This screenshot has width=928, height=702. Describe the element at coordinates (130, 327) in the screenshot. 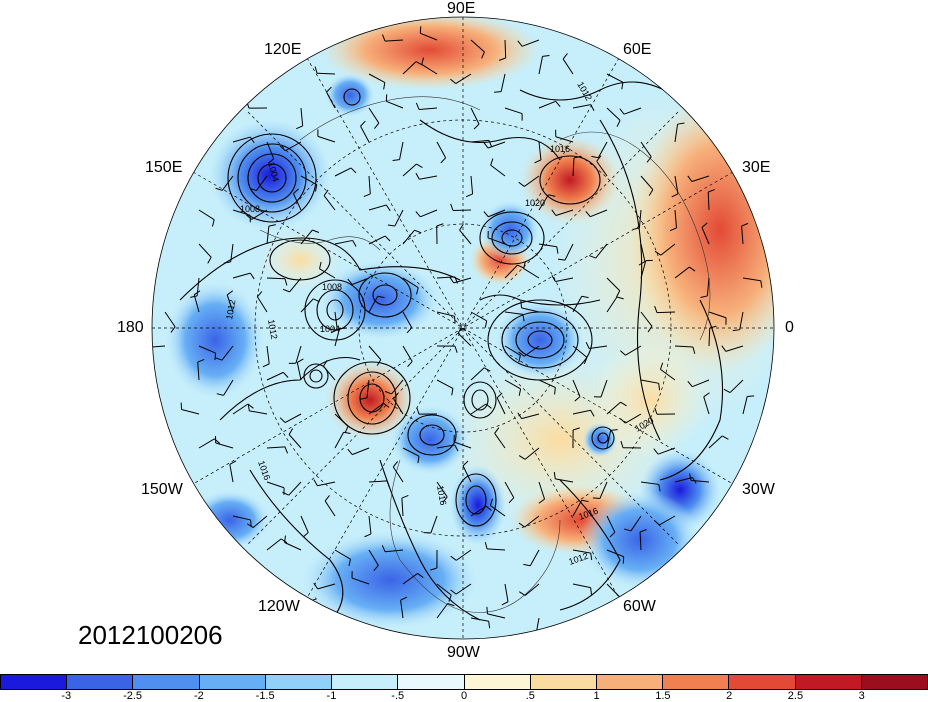

I see `longitude-label-180: 180` at that location.